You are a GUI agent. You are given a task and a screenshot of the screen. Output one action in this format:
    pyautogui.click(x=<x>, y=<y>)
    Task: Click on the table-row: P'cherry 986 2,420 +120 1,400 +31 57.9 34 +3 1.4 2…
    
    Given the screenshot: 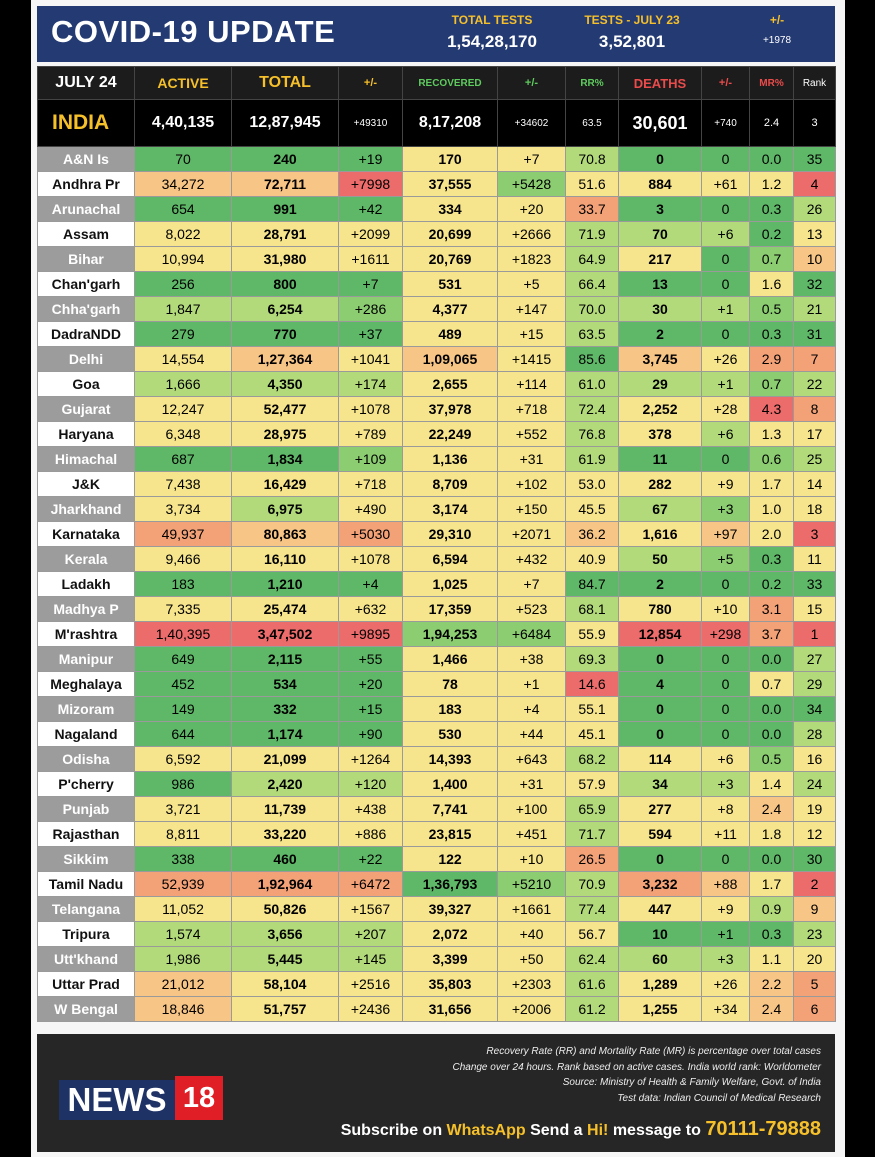 What is the action you would take?
    pyautogui.click(x=436, y=784)
    